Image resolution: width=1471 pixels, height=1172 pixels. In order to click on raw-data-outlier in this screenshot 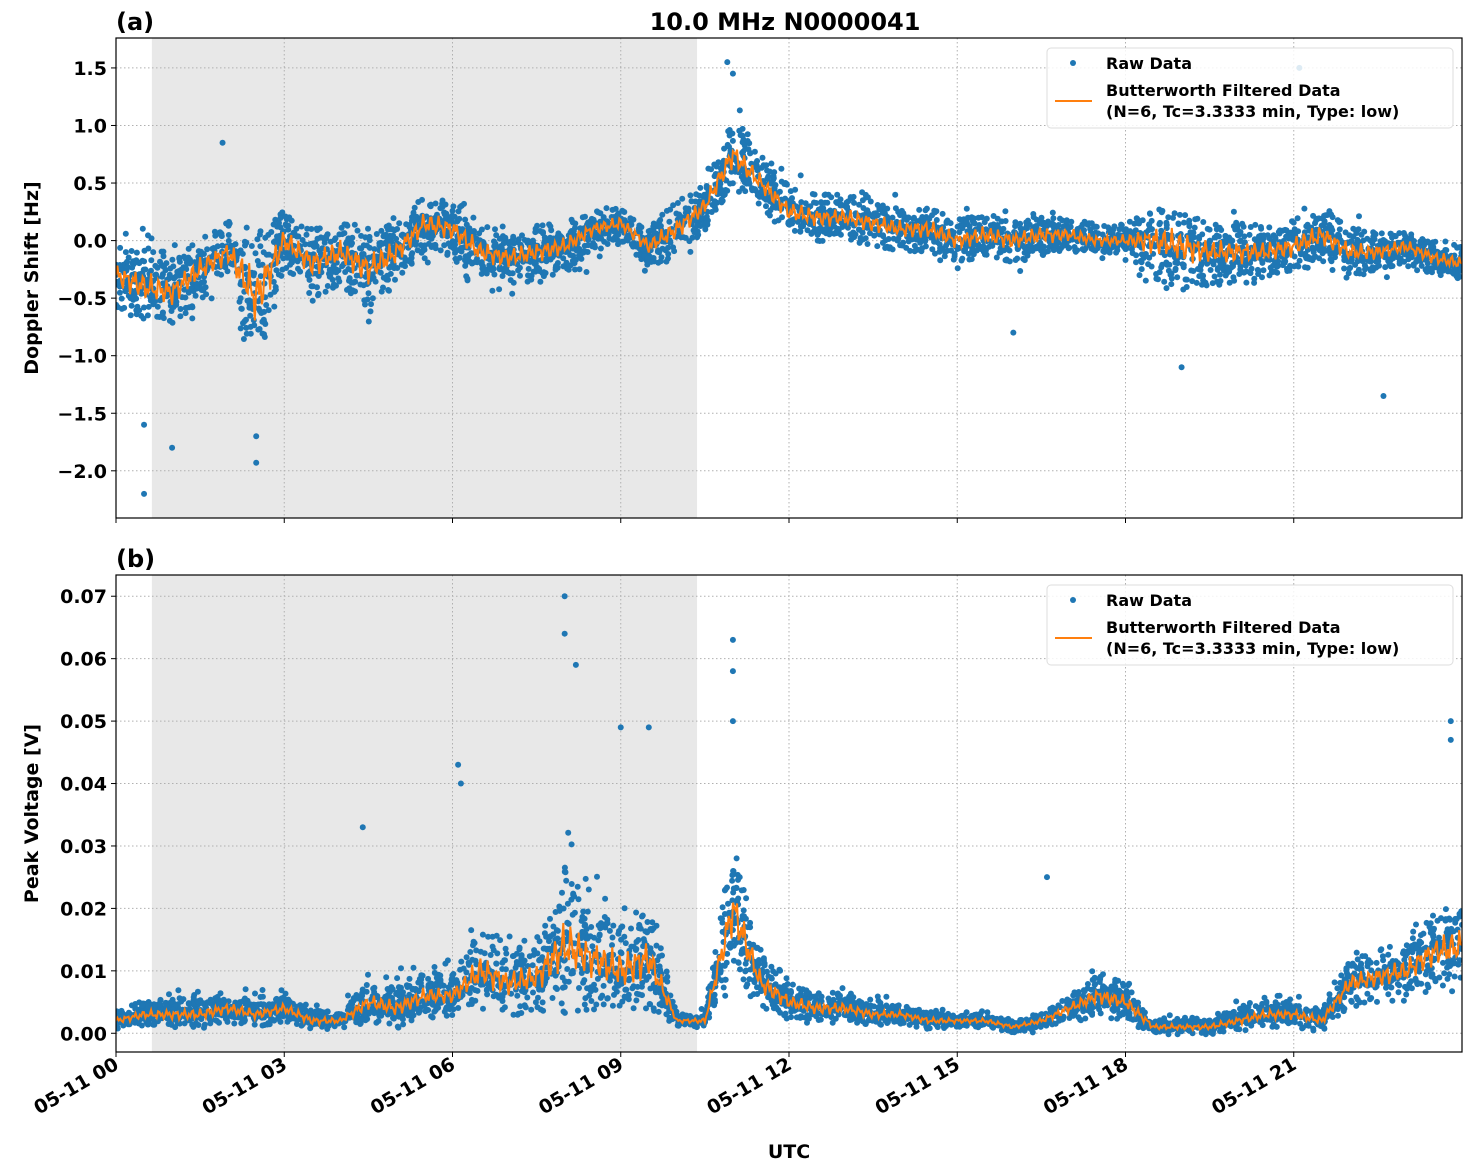, I will do `click(256, 436)`.